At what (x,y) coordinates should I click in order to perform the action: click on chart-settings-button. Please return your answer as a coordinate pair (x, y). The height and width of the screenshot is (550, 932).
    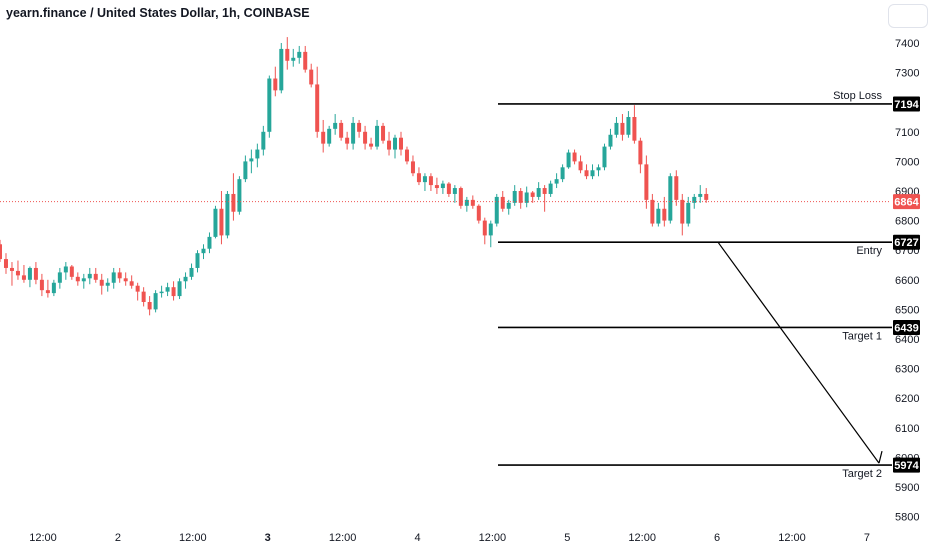
    Looking at the image, I should click on (908, 16).